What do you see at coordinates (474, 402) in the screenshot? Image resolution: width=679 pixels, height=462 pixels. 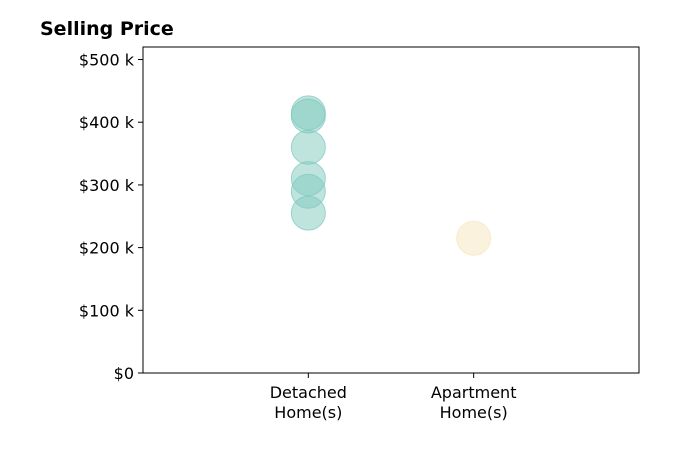 I see `x-tick-label: Apartment Home(s)` at bounding box center [474, 402].